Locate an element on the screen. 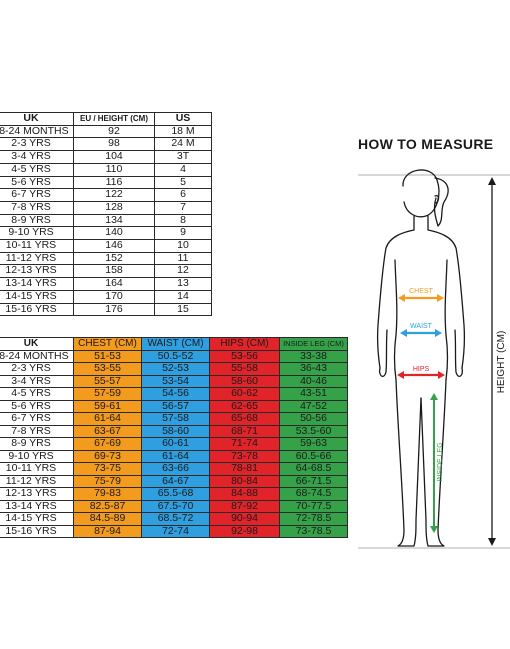  size-cell-eu-height: 98 is located at coordinates (114, 144).